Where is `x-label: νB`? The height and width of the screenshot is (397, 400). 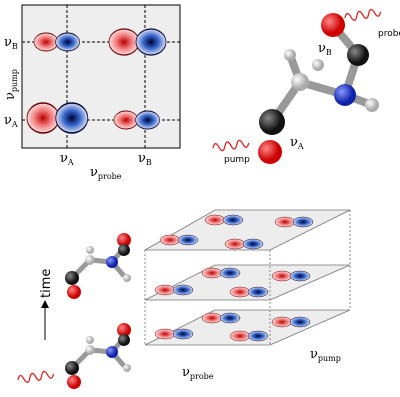 x-label: νB is located at coordinates (145, 159).